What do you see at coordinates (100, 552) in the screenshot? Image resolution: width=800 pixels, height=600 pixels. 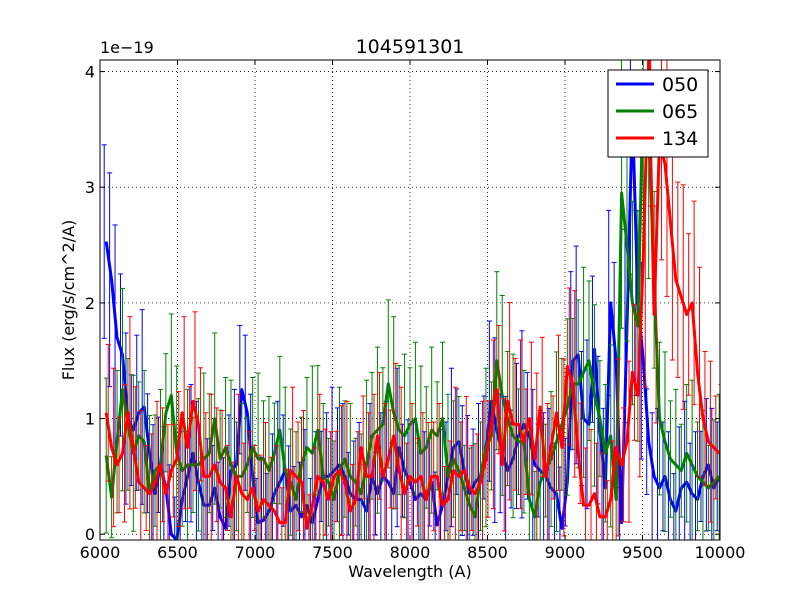 I see `x-tick-label: 6000` at bounding box center [100, 552].